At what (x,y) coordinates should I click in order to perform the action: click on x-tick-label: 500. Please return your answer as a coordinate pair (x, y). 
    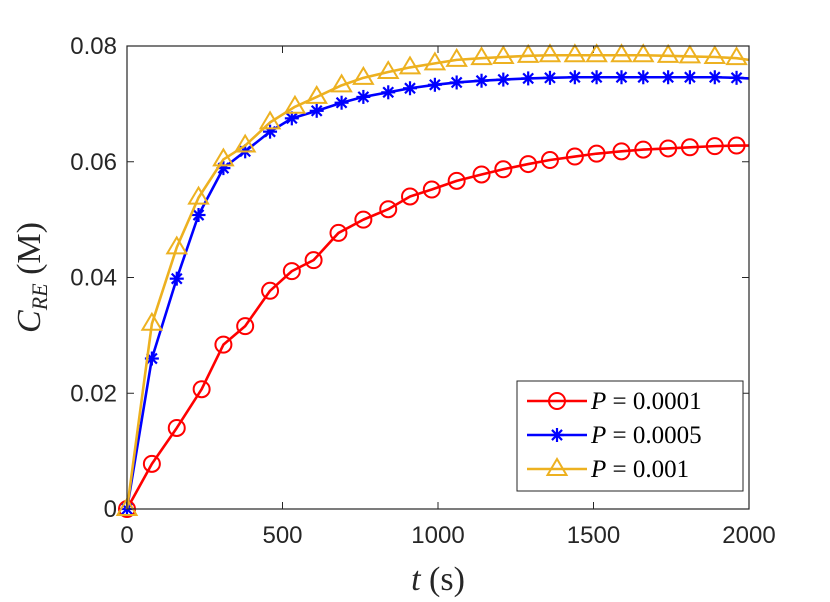
    Looking at the image, I should click on (282, 535).